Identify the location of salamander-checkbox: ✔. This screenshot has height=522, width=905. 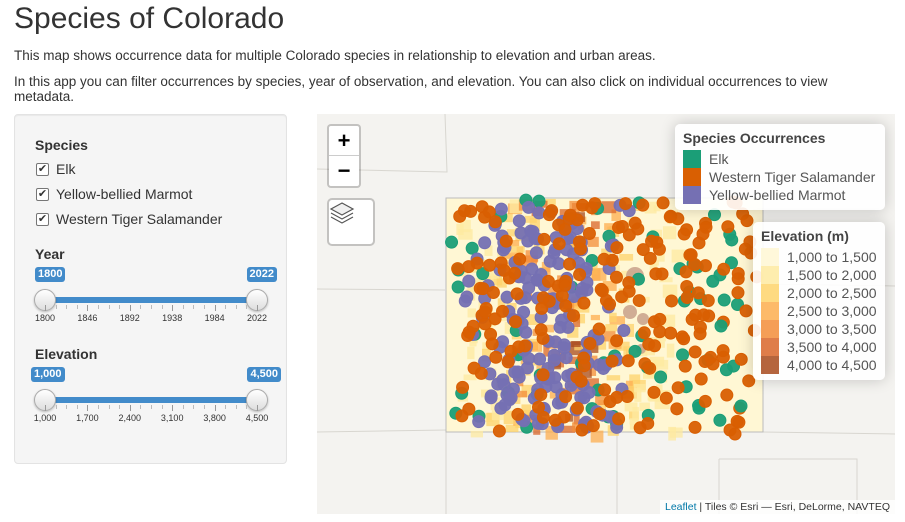
(42, 219).